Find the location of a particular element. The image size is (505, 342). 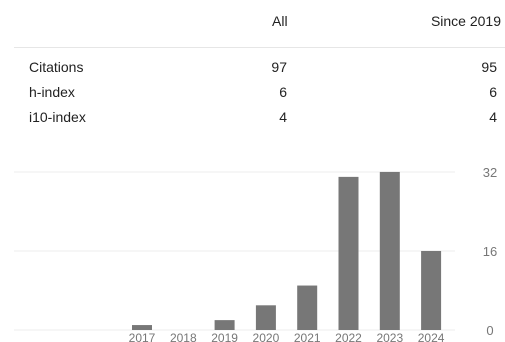

column-header-since-2019: Since 2019 is located at coordinates (465, 21).